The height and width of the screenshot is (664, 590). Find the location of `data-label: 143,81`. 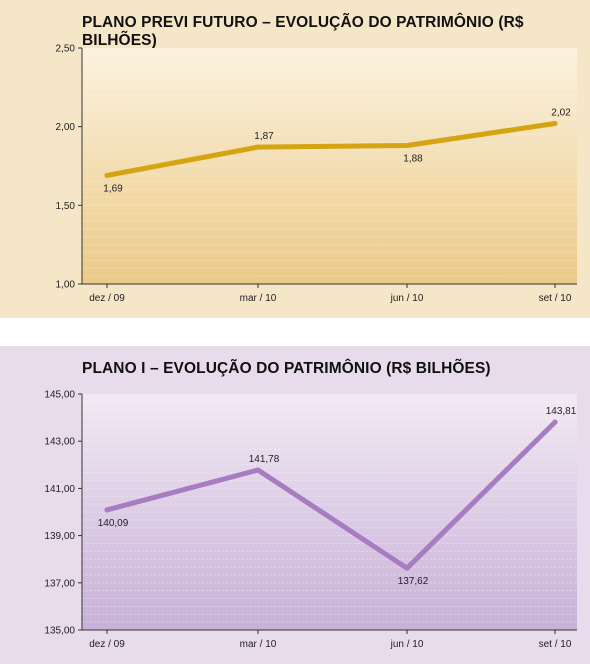

data-label: 143,81 is located at coordinates (561, 411).